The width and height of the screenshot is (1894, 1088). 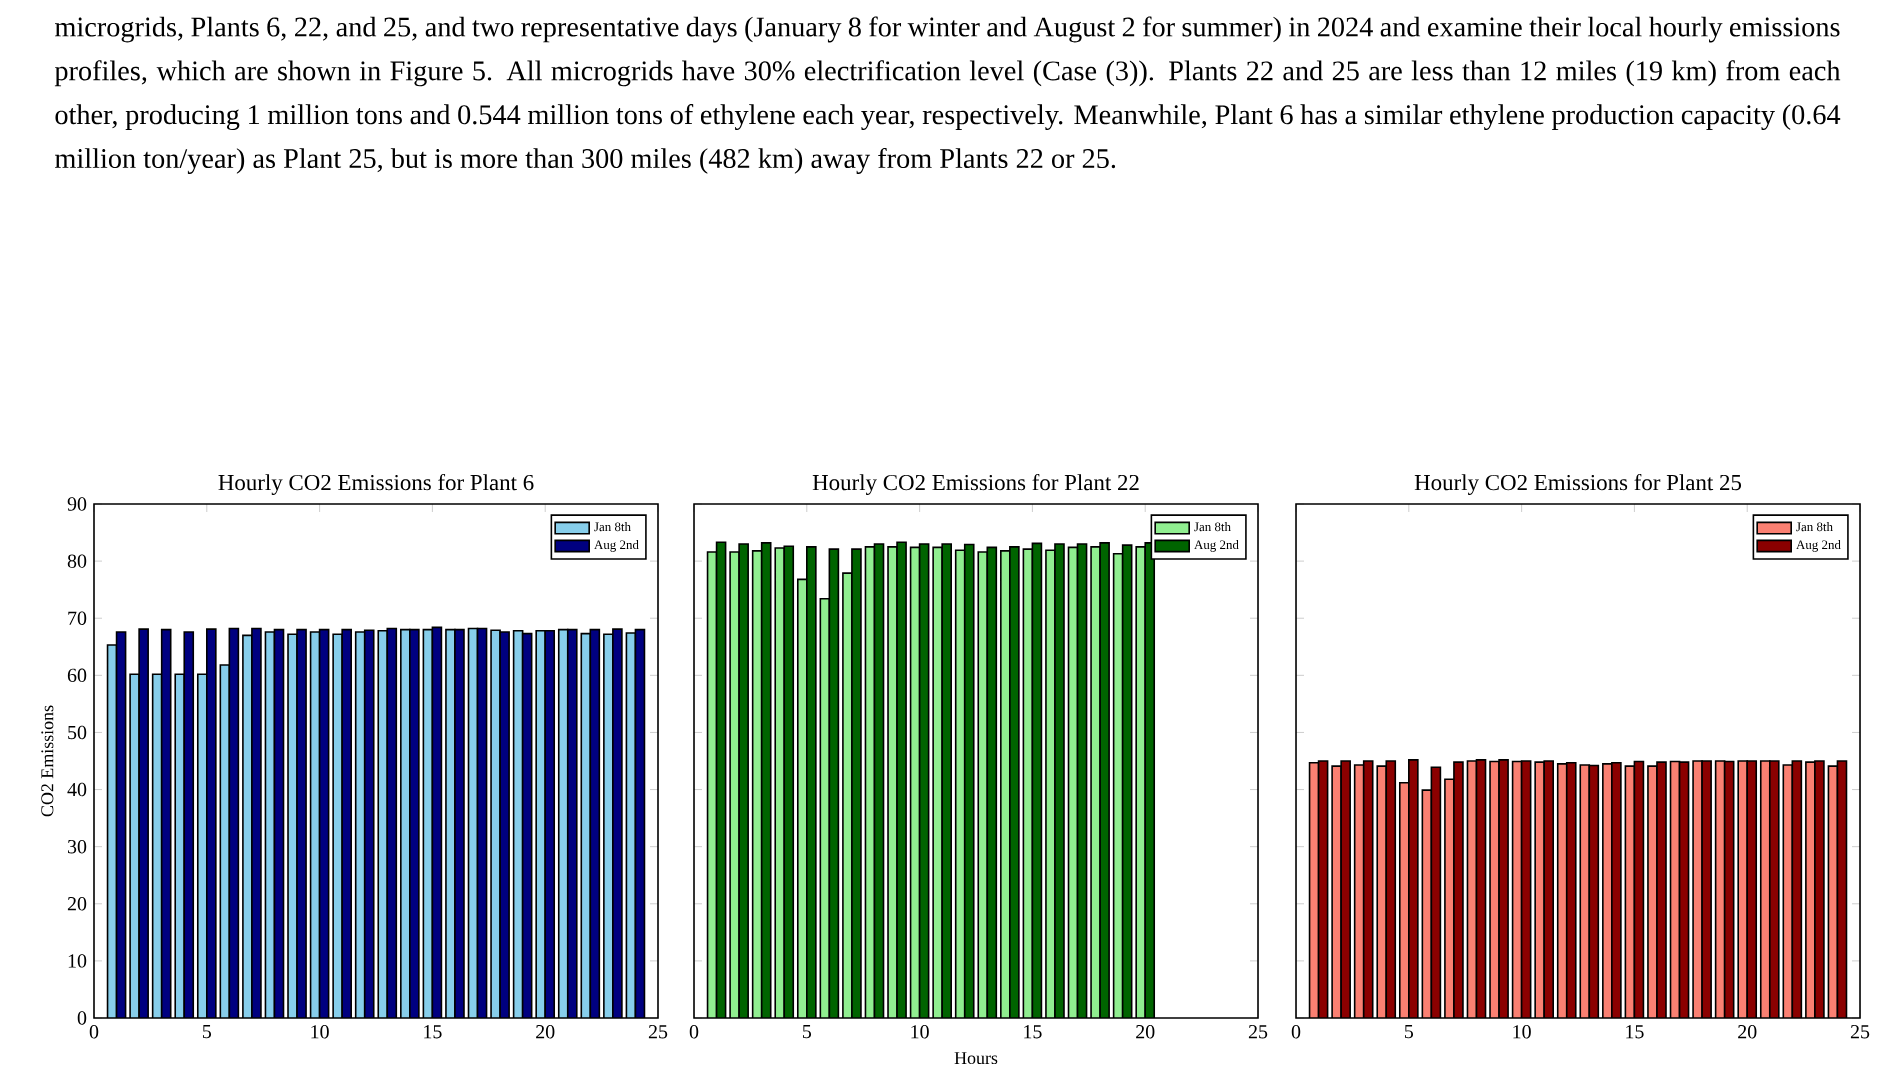 I want to click on chart-title: Hourly CO2 Emissions for Plant 25, so click(x=1578, y=484).